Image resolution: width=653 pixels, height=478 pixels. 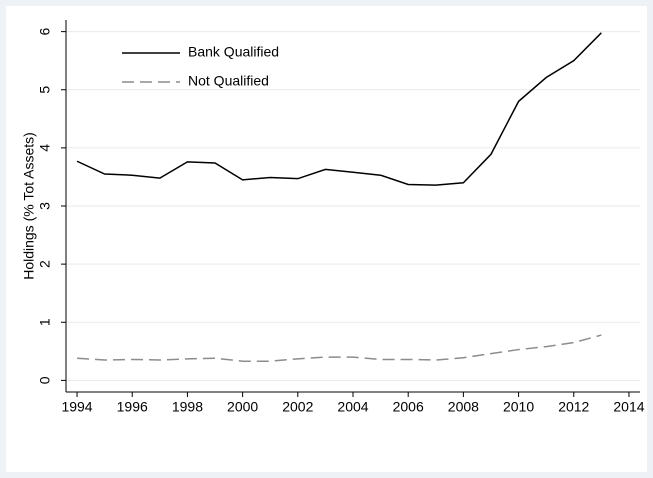 What do you see at coordinates (45, 380) in the screenshot?
I see `y-tick-label: 0` at bounding box center [45, 380].